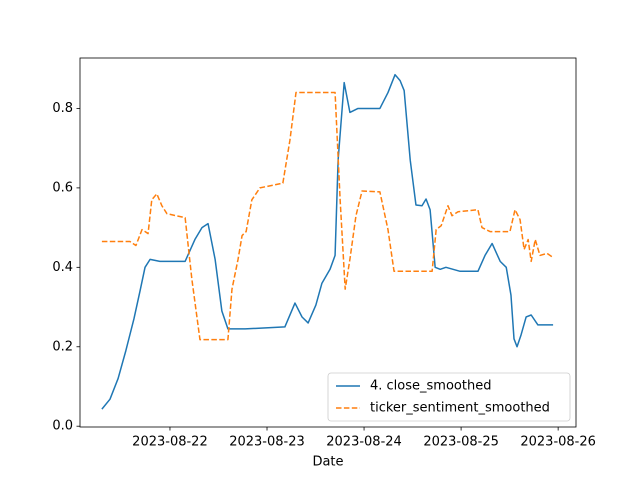  What do you see at coordinates (62, 108) in the screenshot?
I see `y-tick-label: 0.8` at bounding box center [62, 108].